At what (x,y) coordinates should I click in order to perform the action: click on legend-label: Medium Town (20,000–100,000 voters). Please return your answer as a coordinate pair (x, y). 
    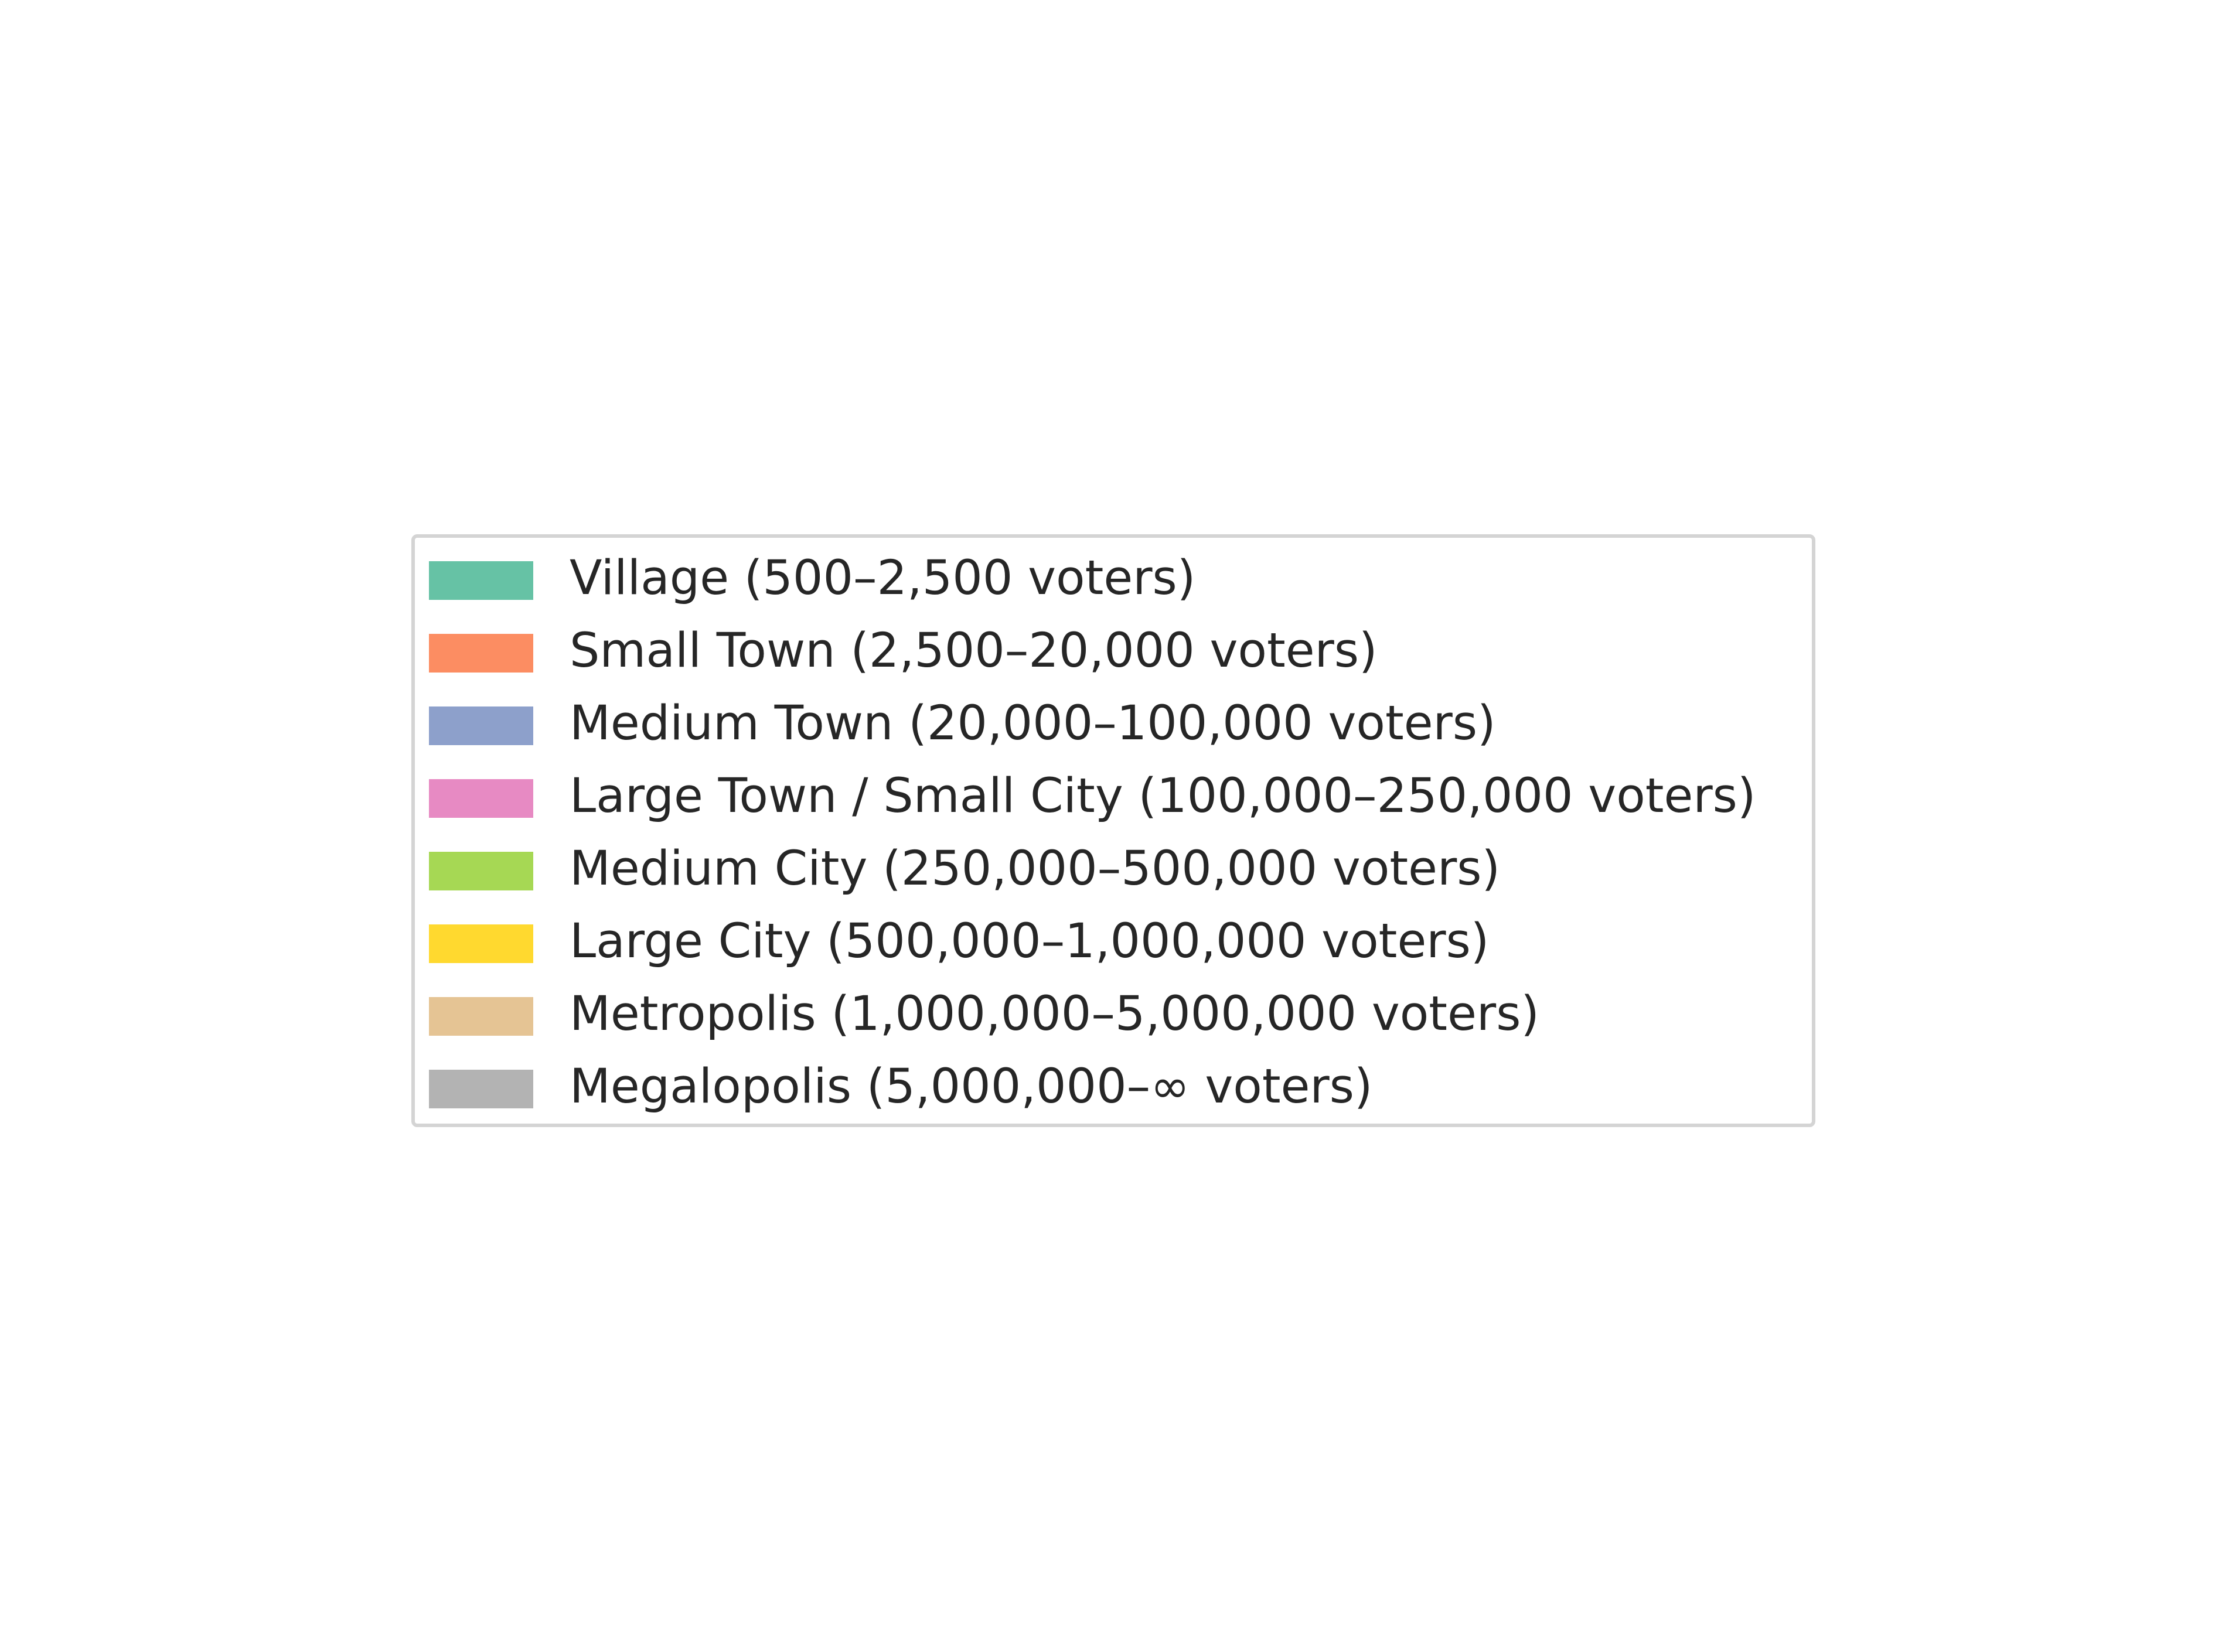
    Looking at the image, I should click on (1033, 723).